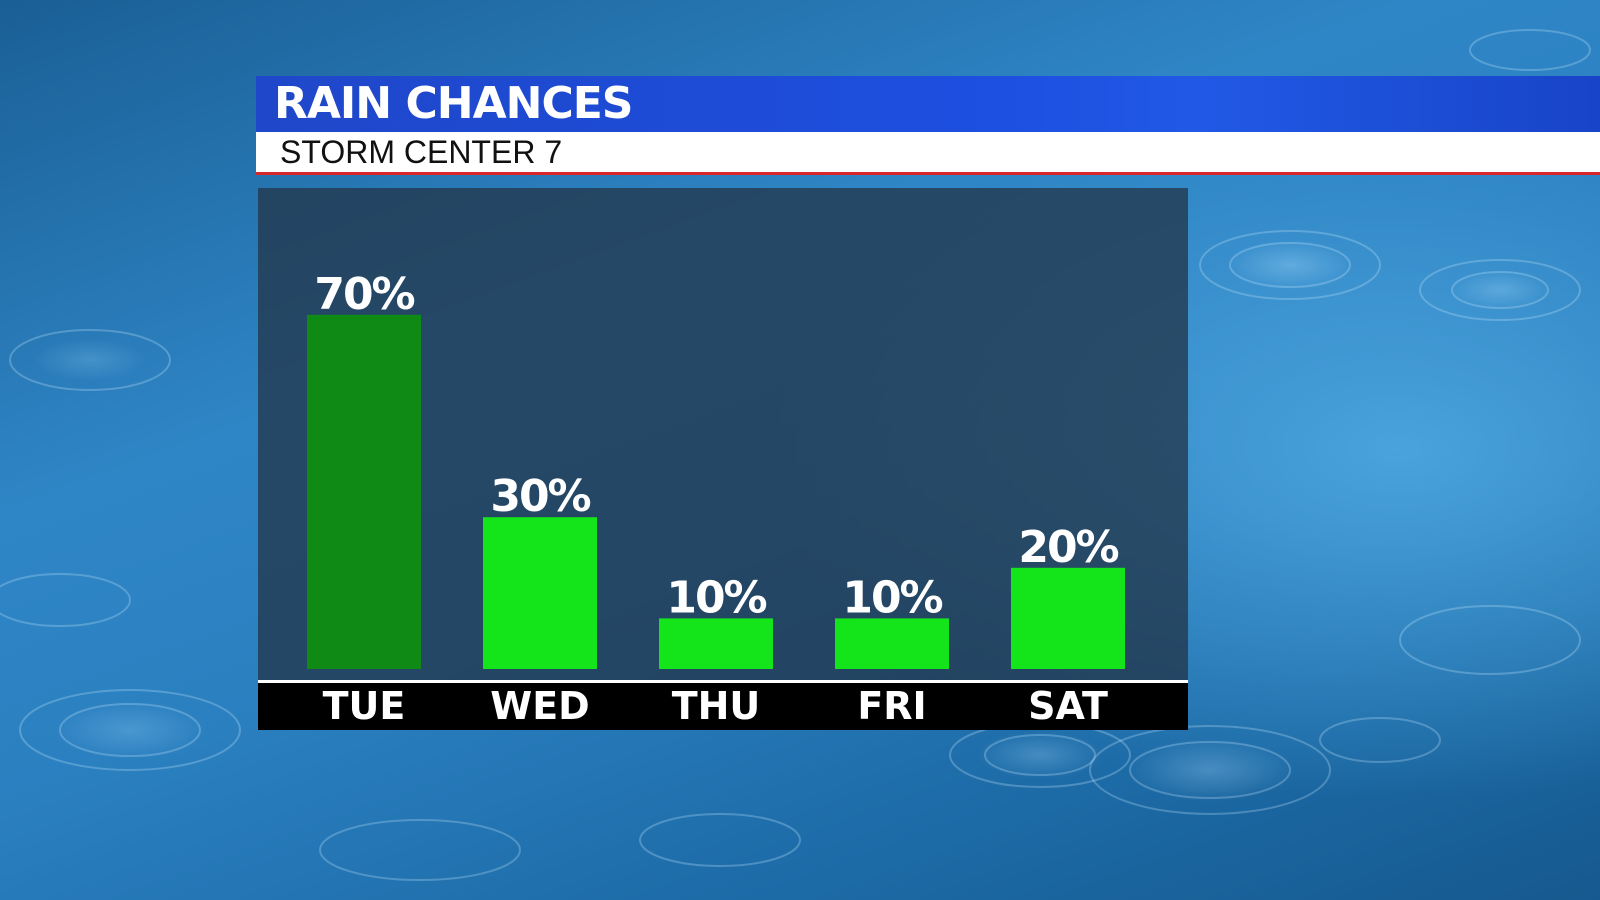 This screenshot has height=900, width=1600. I want to click on data-label-fri: 10%, so click(892, 597).